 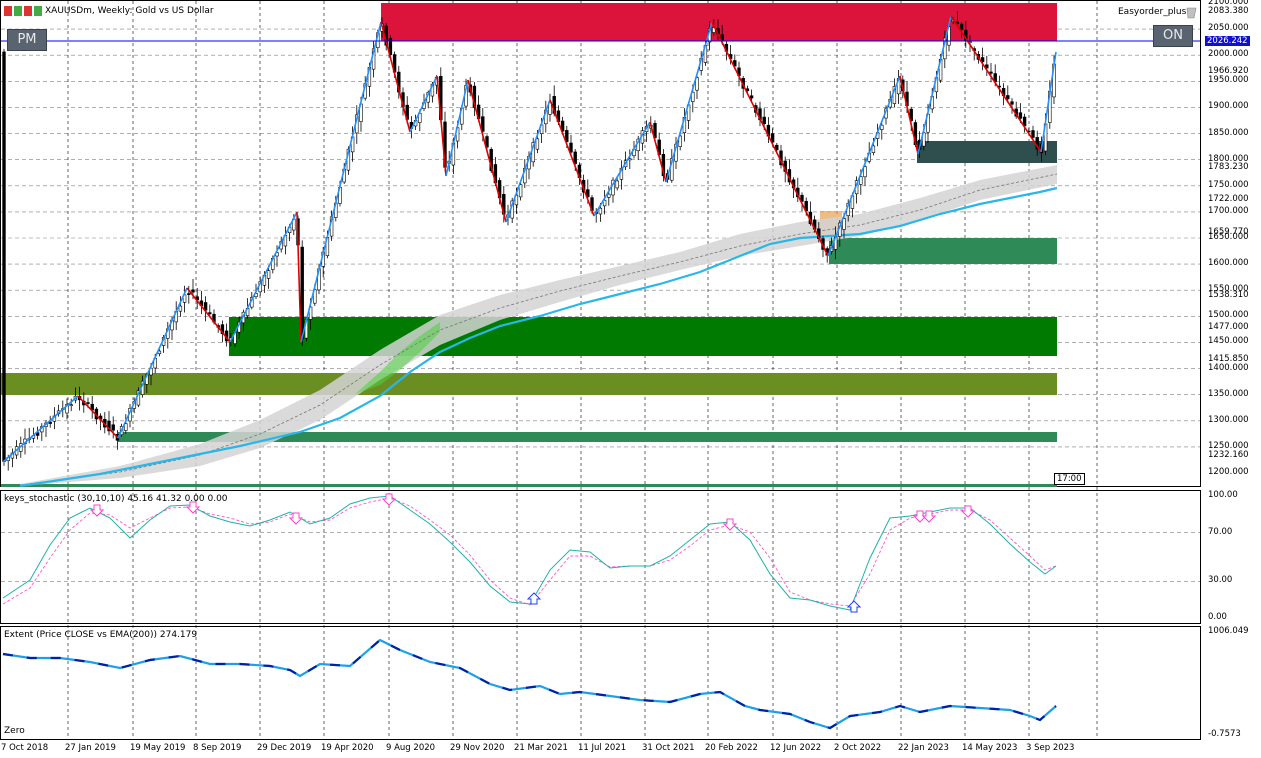 What do you see at coordinates (1228, 419) in the screenshot?
I see `price-axis-label: 1300.000` at bounding box center [1228, 419].